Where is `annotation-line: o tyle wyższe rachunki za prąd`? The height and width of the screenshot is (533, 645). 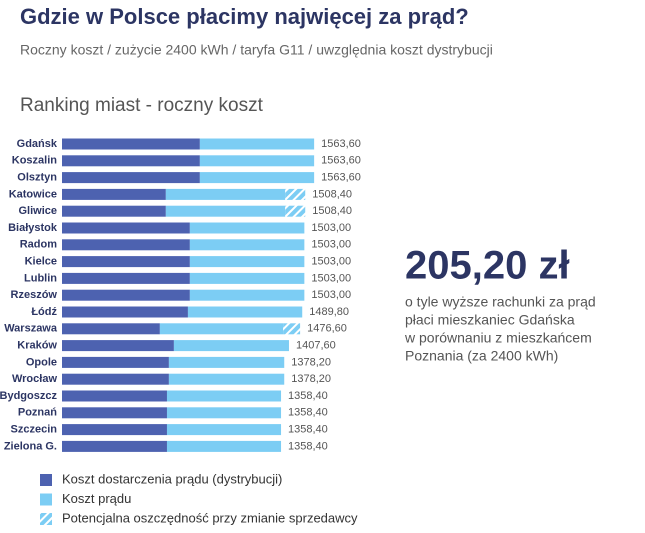
annotation-line: o tyle wyższe rachunki za prąd is located at coordinates (500, 302).